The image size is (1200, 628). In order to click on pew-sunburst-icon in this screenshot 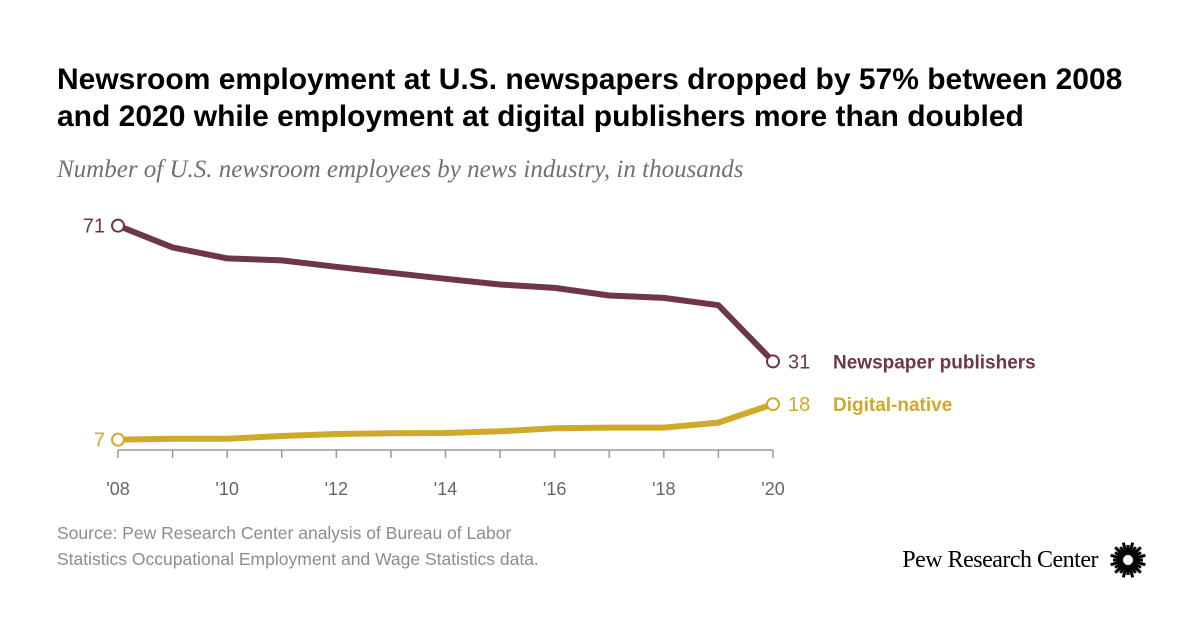, I will do `click(1128, 560)`.